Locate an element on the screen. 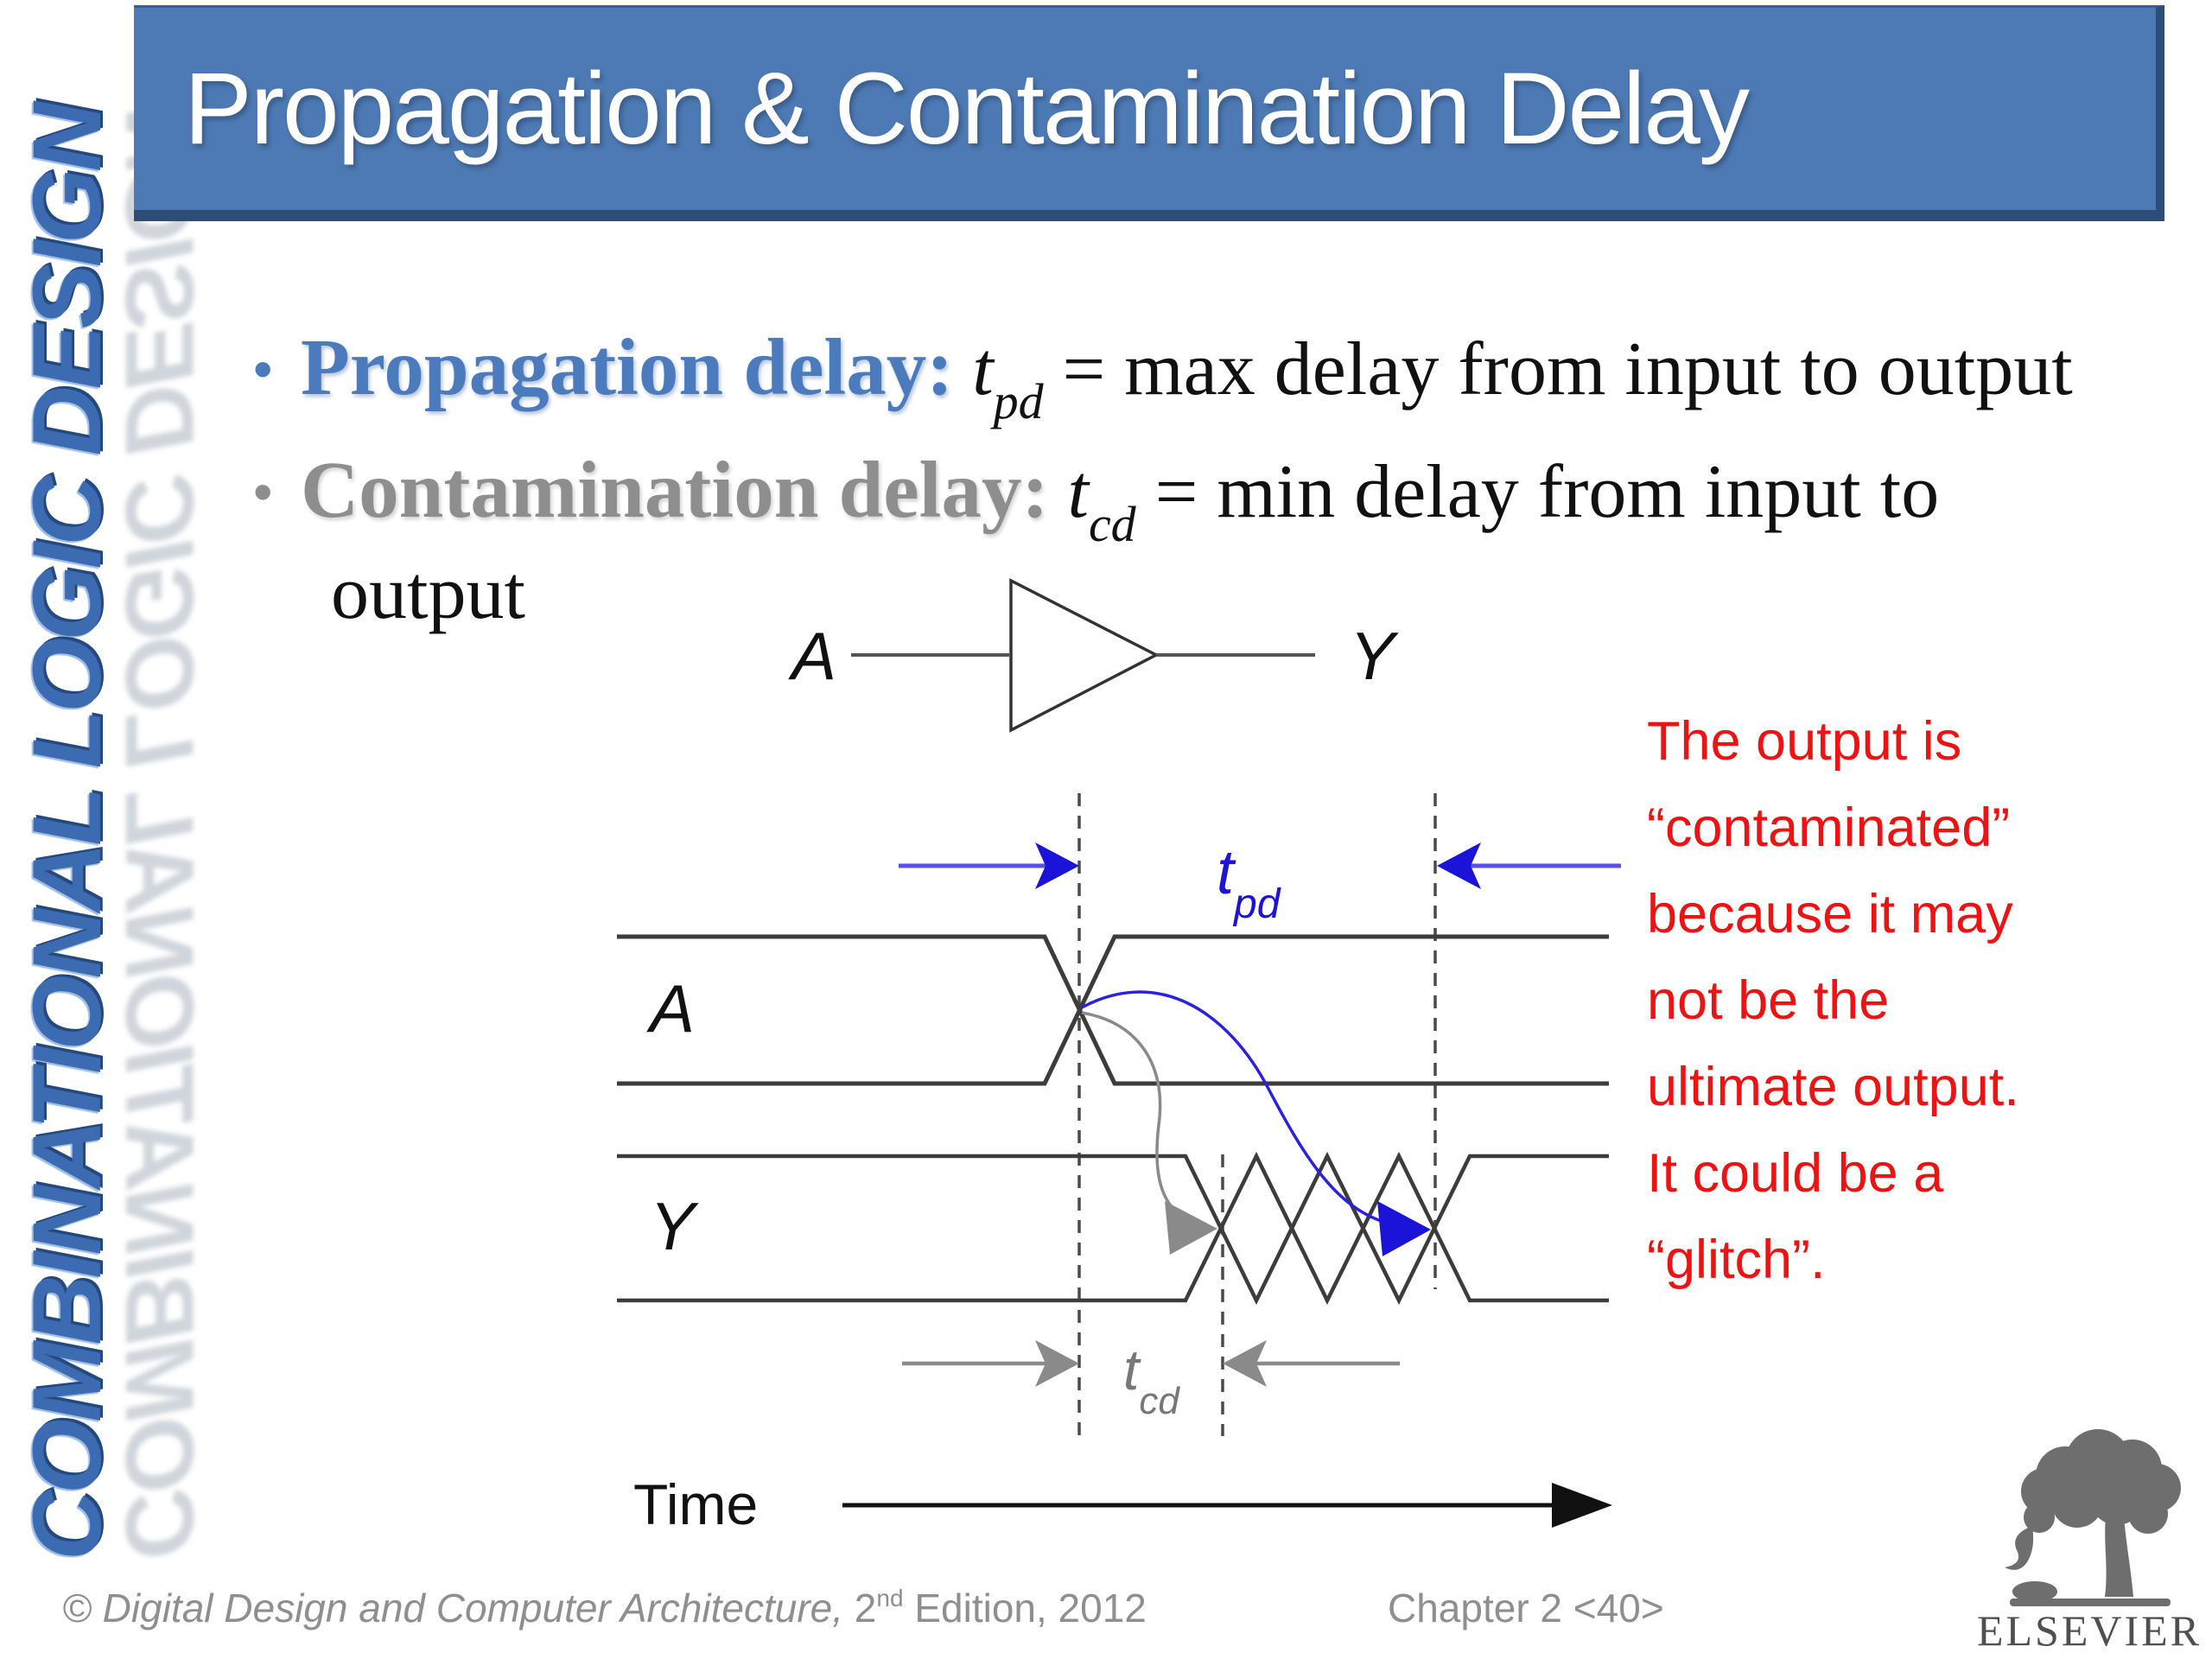 This screenshot has width=2212, height=1659. page-title: Propagation & Contamination Delay is located at coordinates (967, 109).